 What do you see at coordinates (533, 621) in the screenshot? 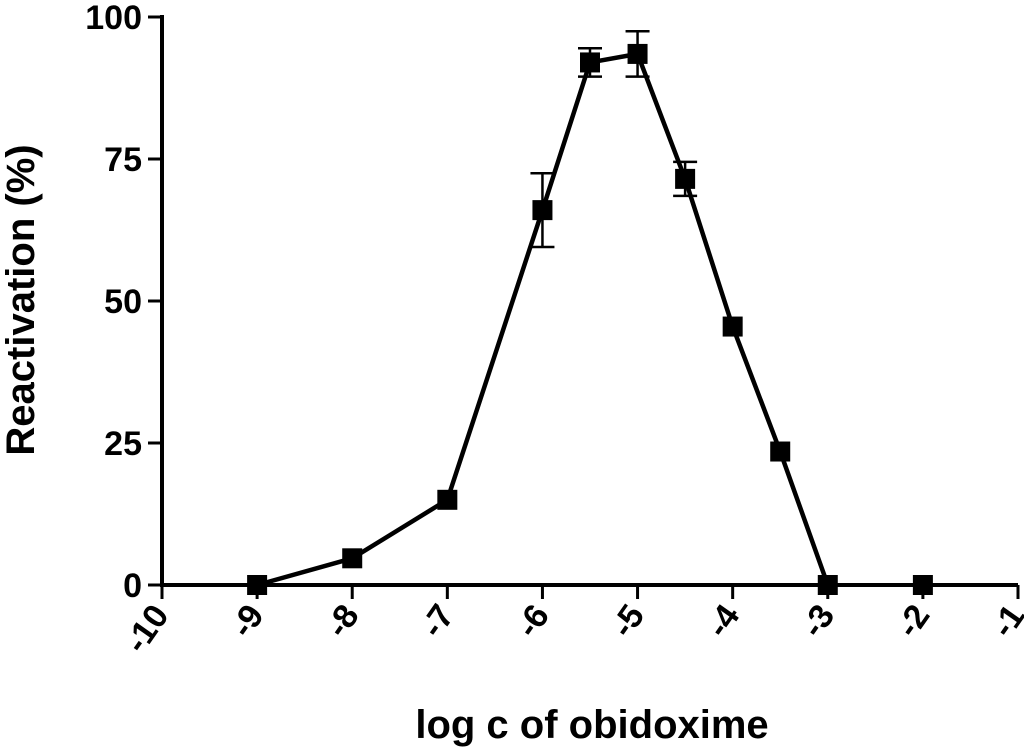
I see `x-tick-label: -6` at bounding box center [533, 621].